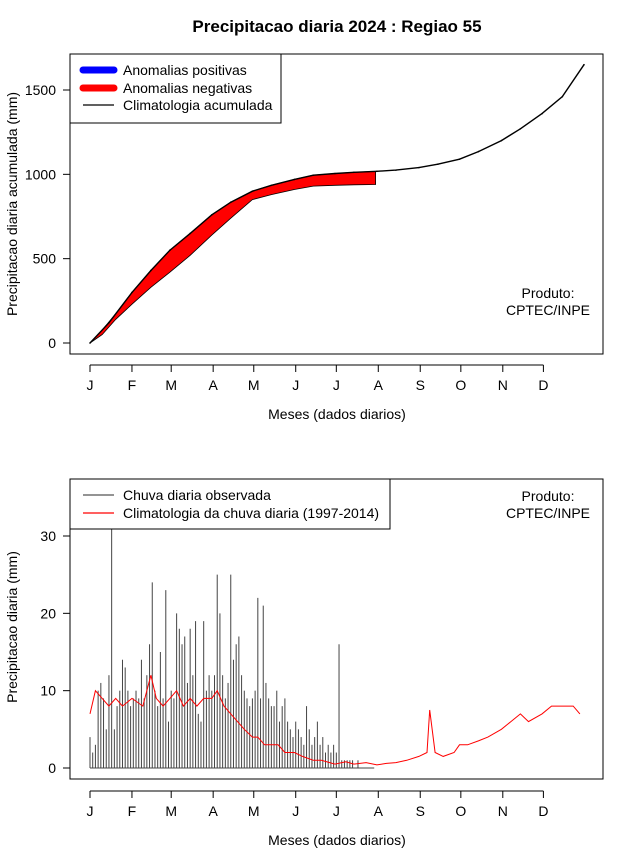 The width and height of the screenshot is (640, 850). I want to click on y-tick-label: 1500, so click(40, 90).